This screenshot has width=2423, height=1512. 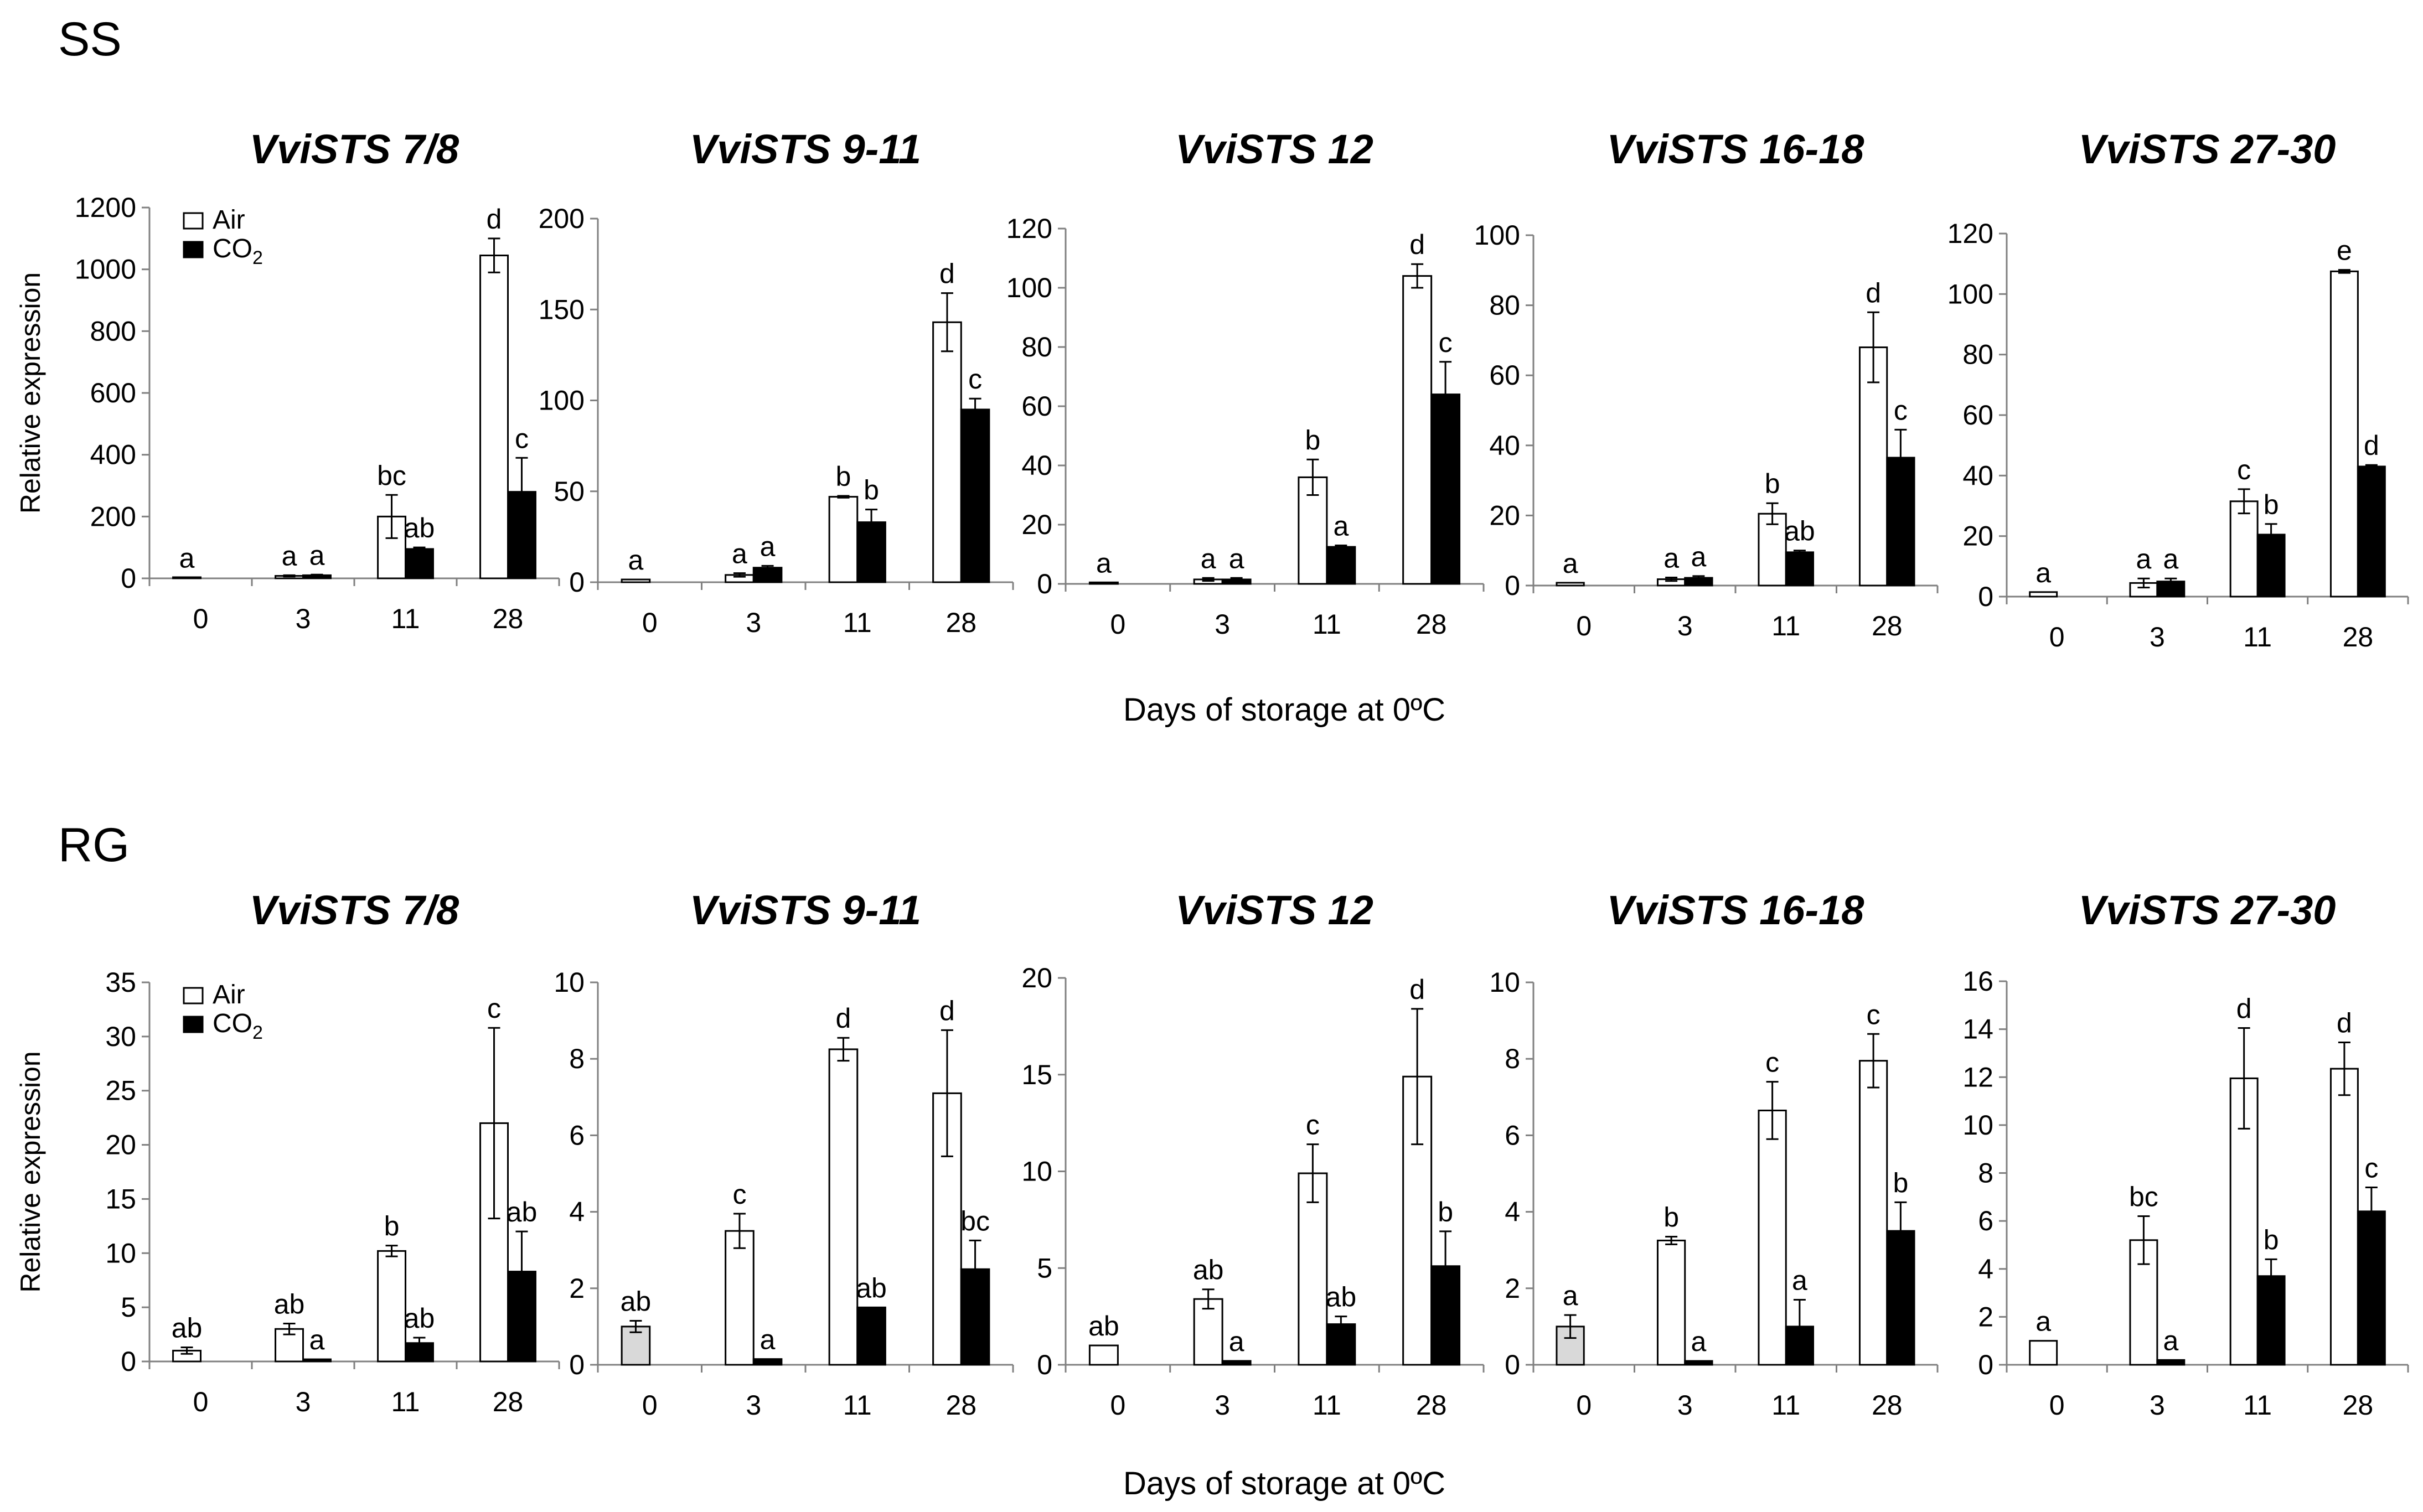 What do you see at coordinates (113, 392) in the screenshot?
I see `y-tick-label: 600` at bounding box center [113, 392].